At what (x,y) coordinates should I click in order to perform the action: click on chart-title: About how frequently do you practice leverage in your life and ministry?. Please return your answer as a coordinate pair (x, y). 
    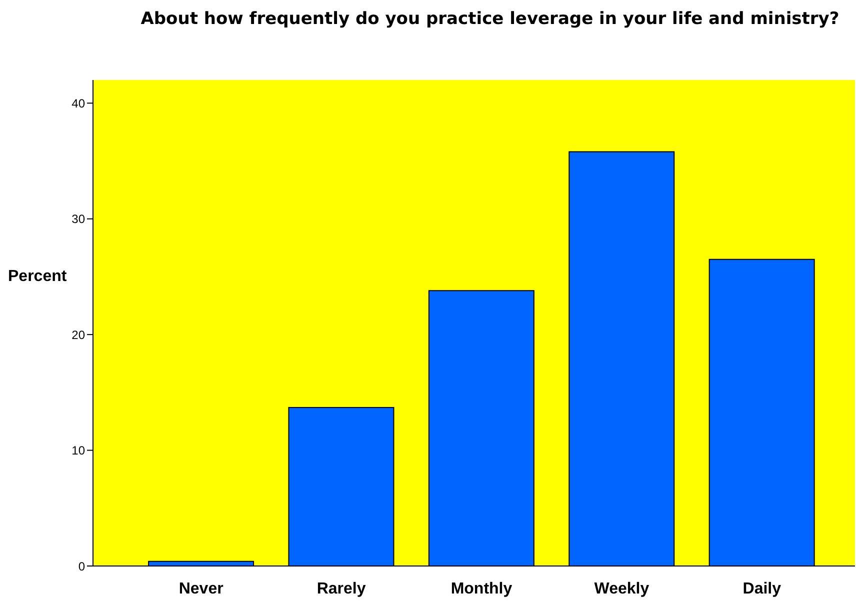
    Looking at the image, I should click on (490, 19).